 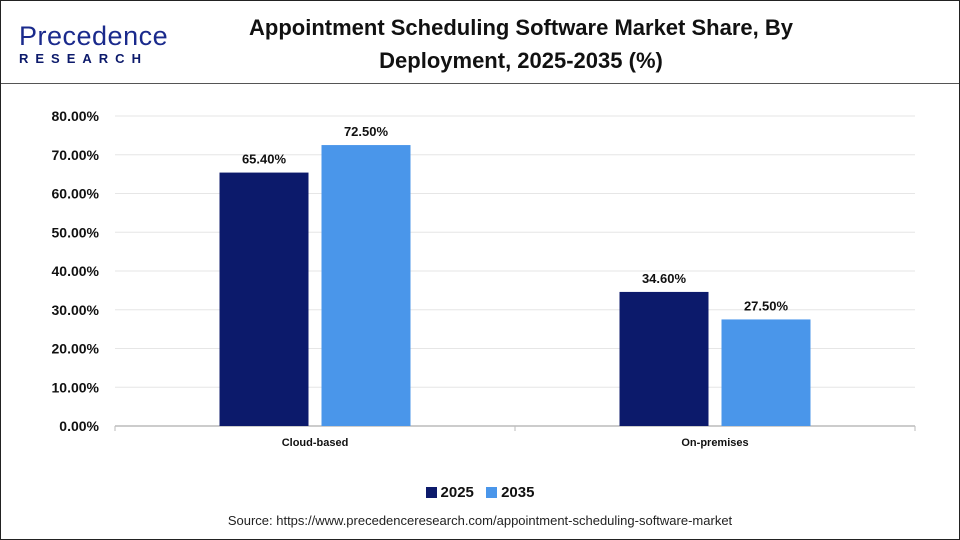 What do you see at coordinates (264, 159) in the screenshot?
I see `data-label: 65.40%` at bounding box center [264, 159].